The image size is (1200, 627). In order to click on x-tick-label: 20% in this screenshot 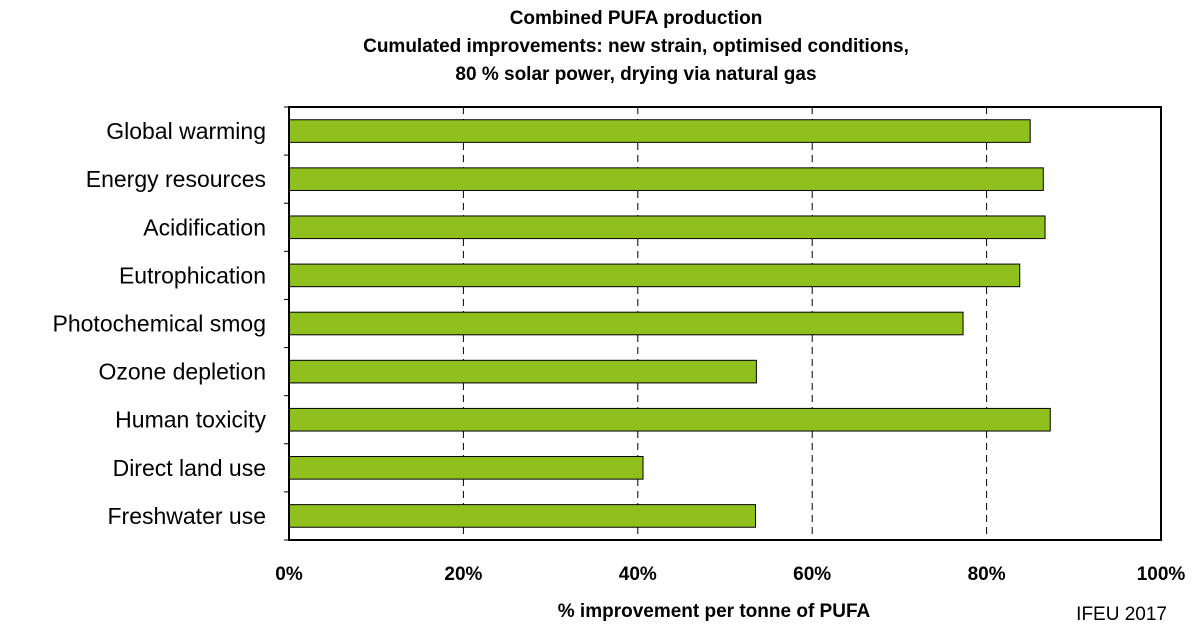, I will do `click(463, 574)`.